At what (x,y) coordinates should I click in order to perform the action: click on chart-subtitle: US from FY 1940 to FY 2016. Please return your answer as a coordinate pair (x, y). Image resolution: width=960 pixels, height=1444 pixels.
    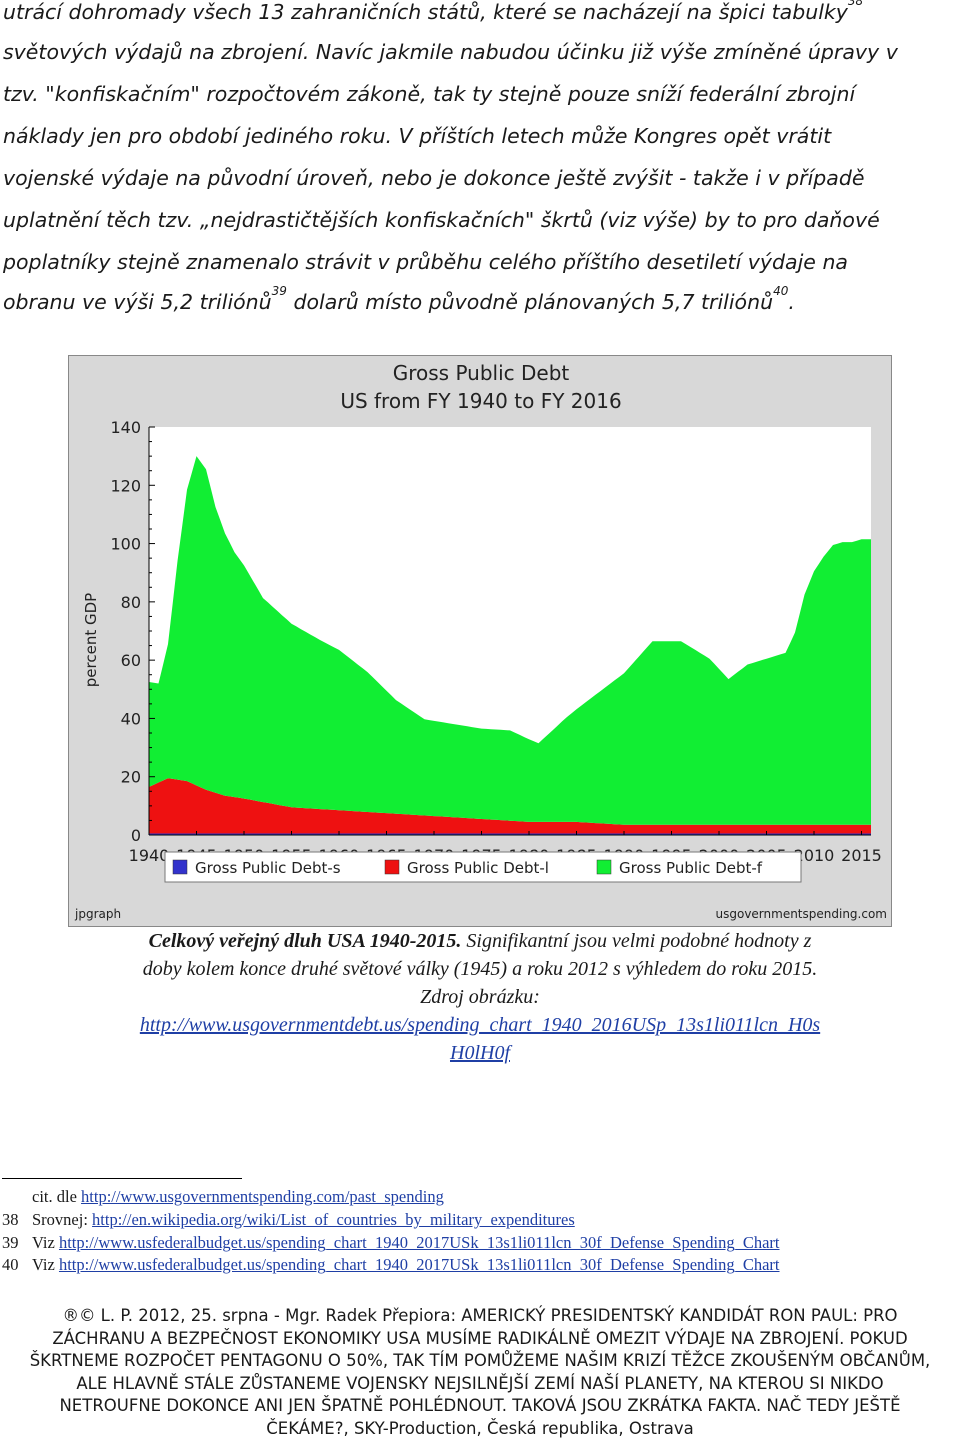
    Looking at the image, I should click on (480, 401).